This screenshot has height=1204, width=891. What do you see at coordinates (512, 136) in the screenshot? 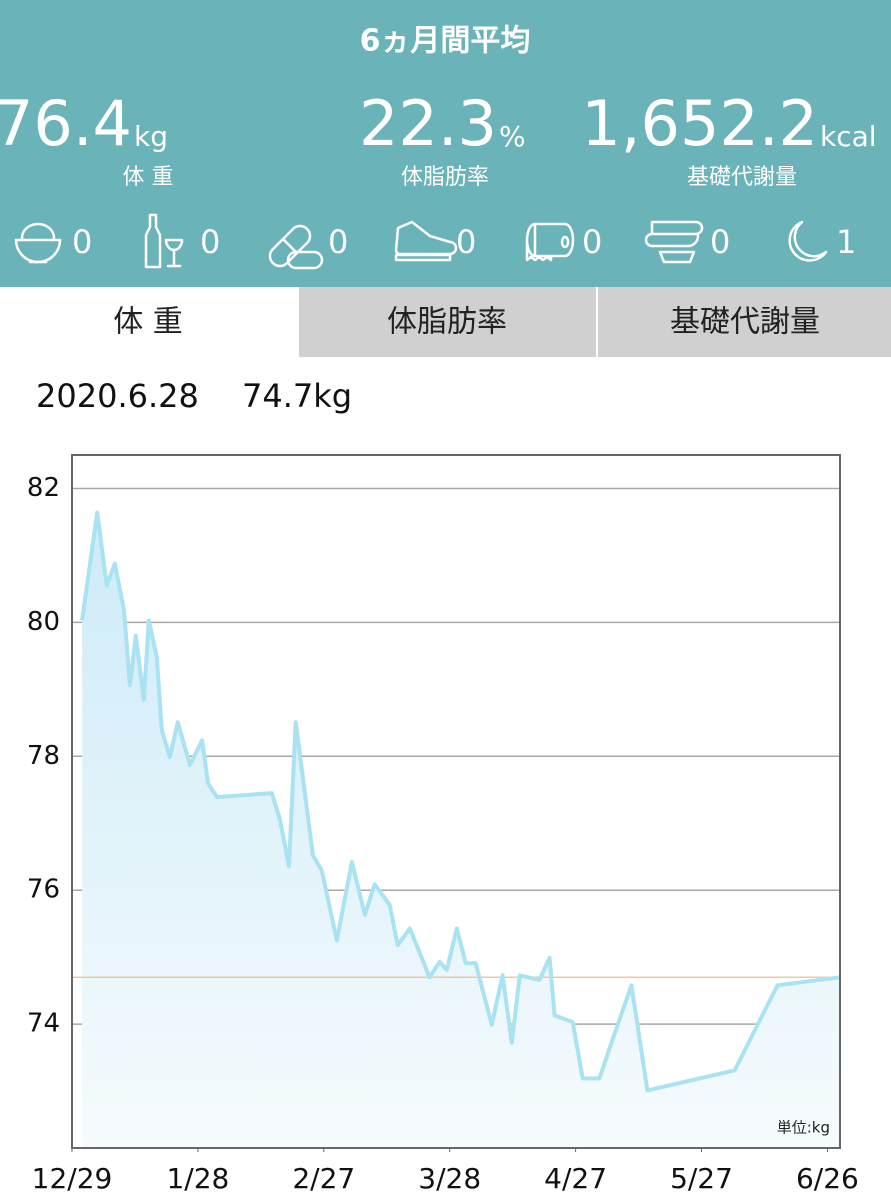
I see `stat-unit: %` at bounding box center [512, 136].